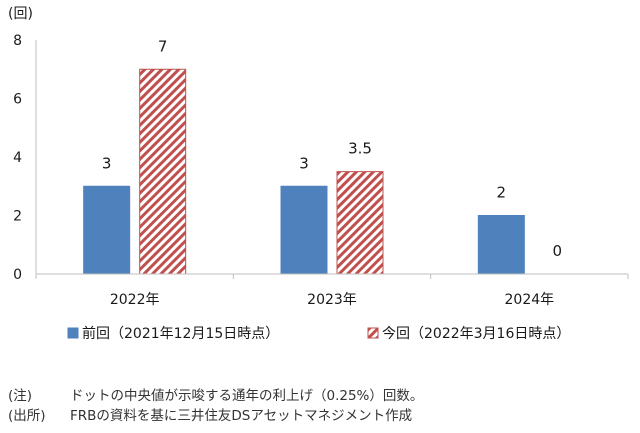 This screenshot has height=433, width=640. Describe the element at coordinates (318, 333) in the screenshot. I see `legend: 前回（2021年12月15日時点） 今回（2022年3月16日時点）` at that location.